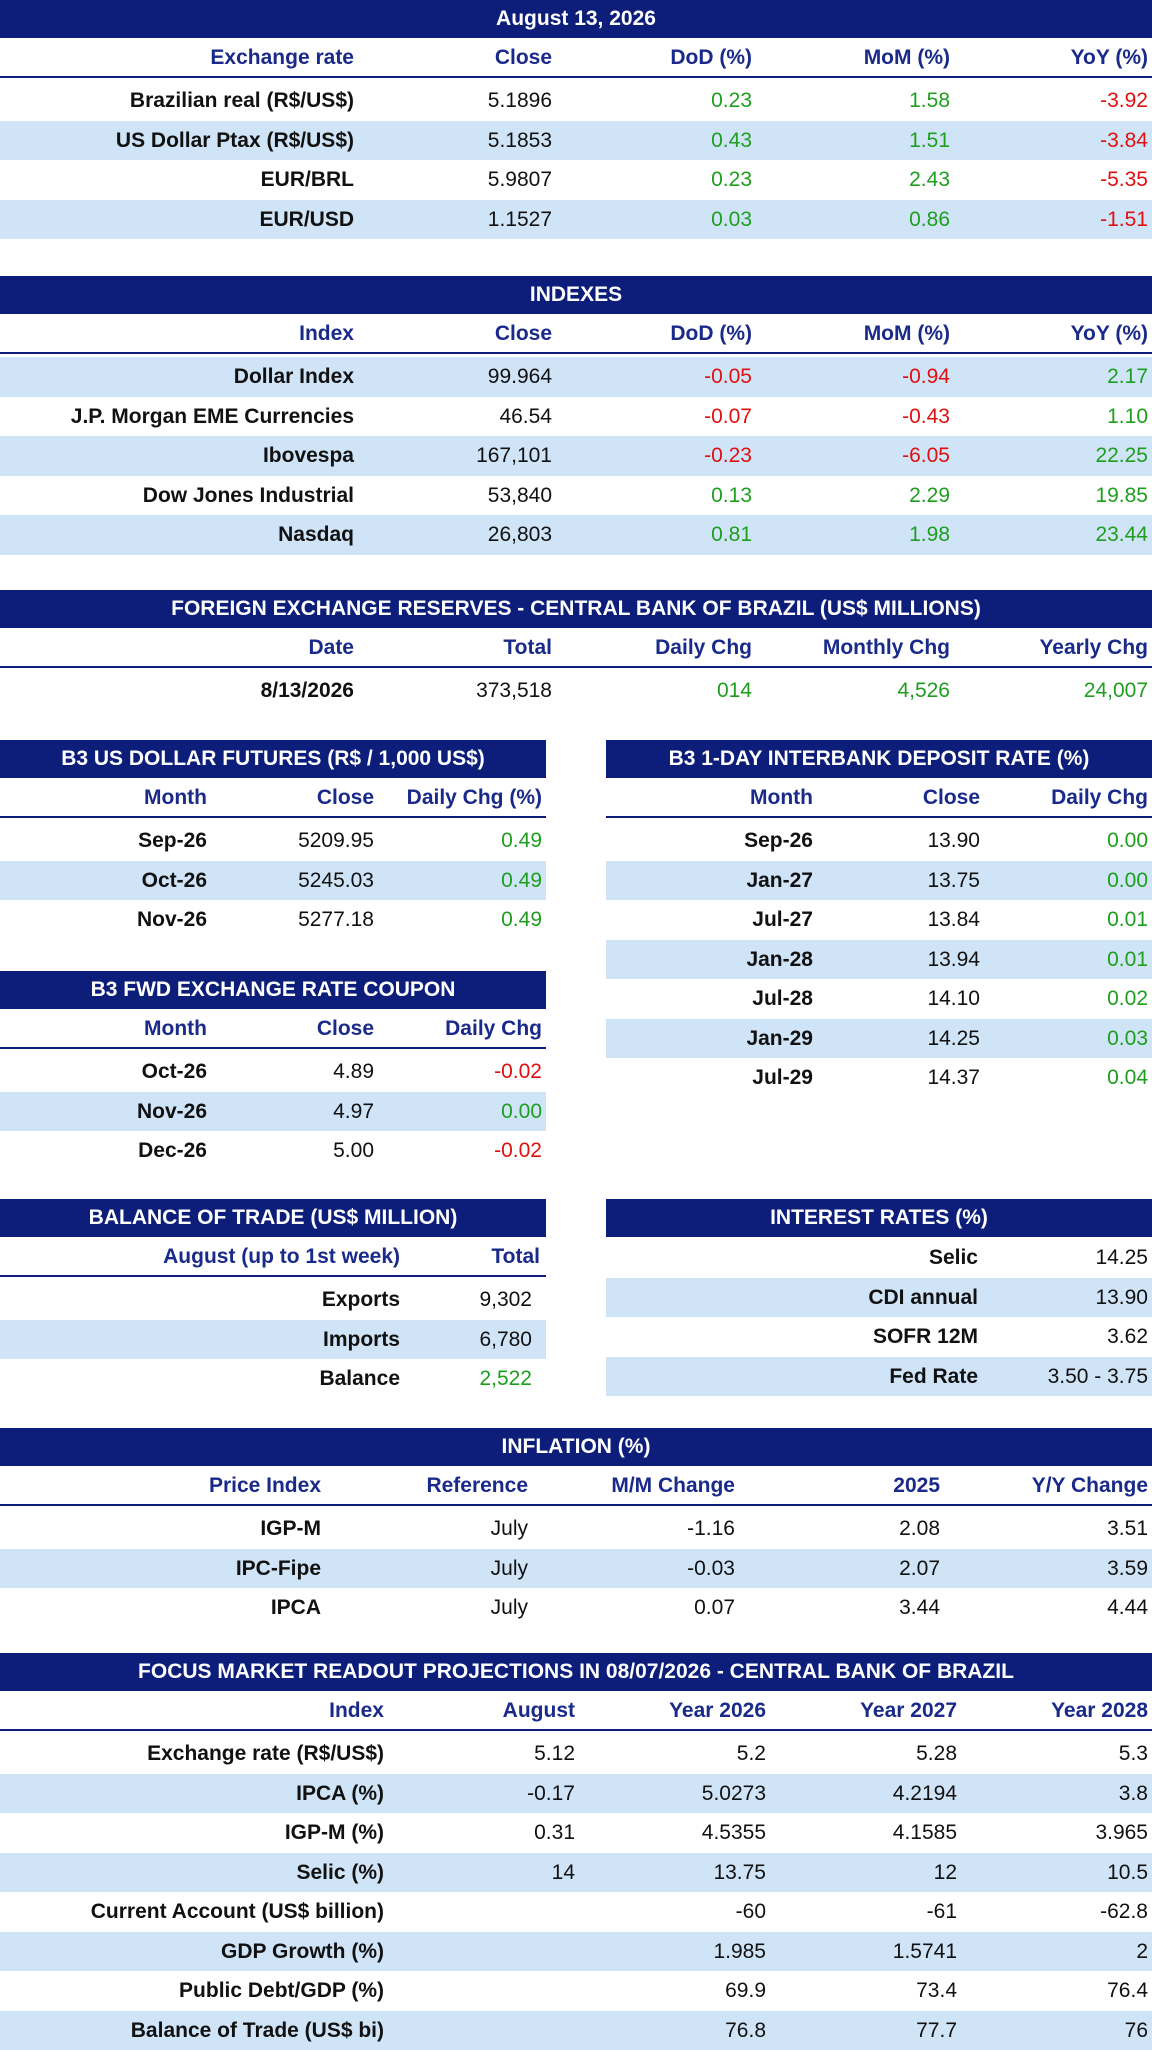  Describe the element at coordinates (576, 334) in the screenshot. I see `indexes-columns: Index Close DoD (%) MoM (%) YoY (%)` at that location.